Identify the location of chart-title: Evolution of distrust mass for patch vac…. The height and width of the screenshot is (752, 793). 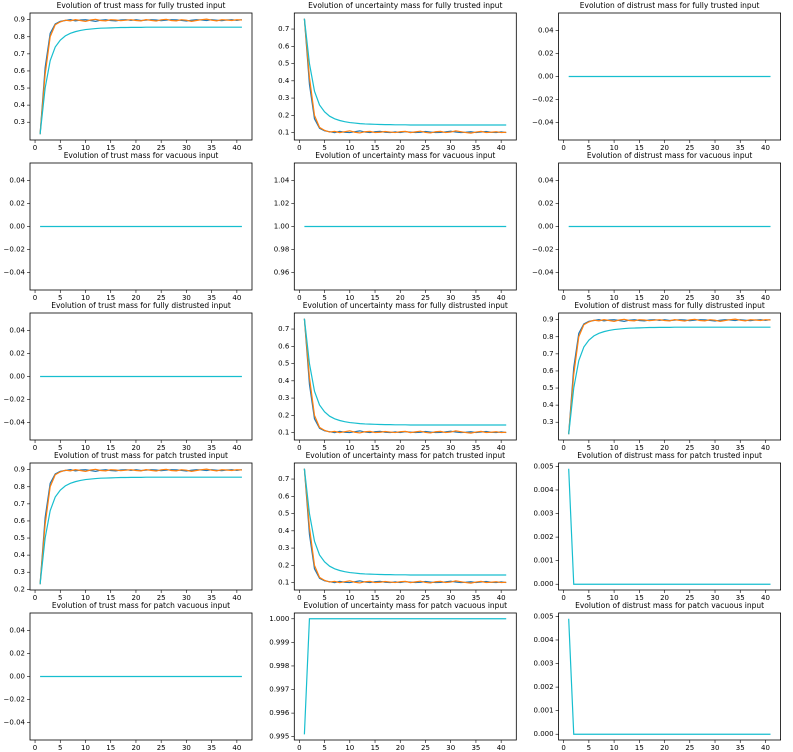
(669, 605).